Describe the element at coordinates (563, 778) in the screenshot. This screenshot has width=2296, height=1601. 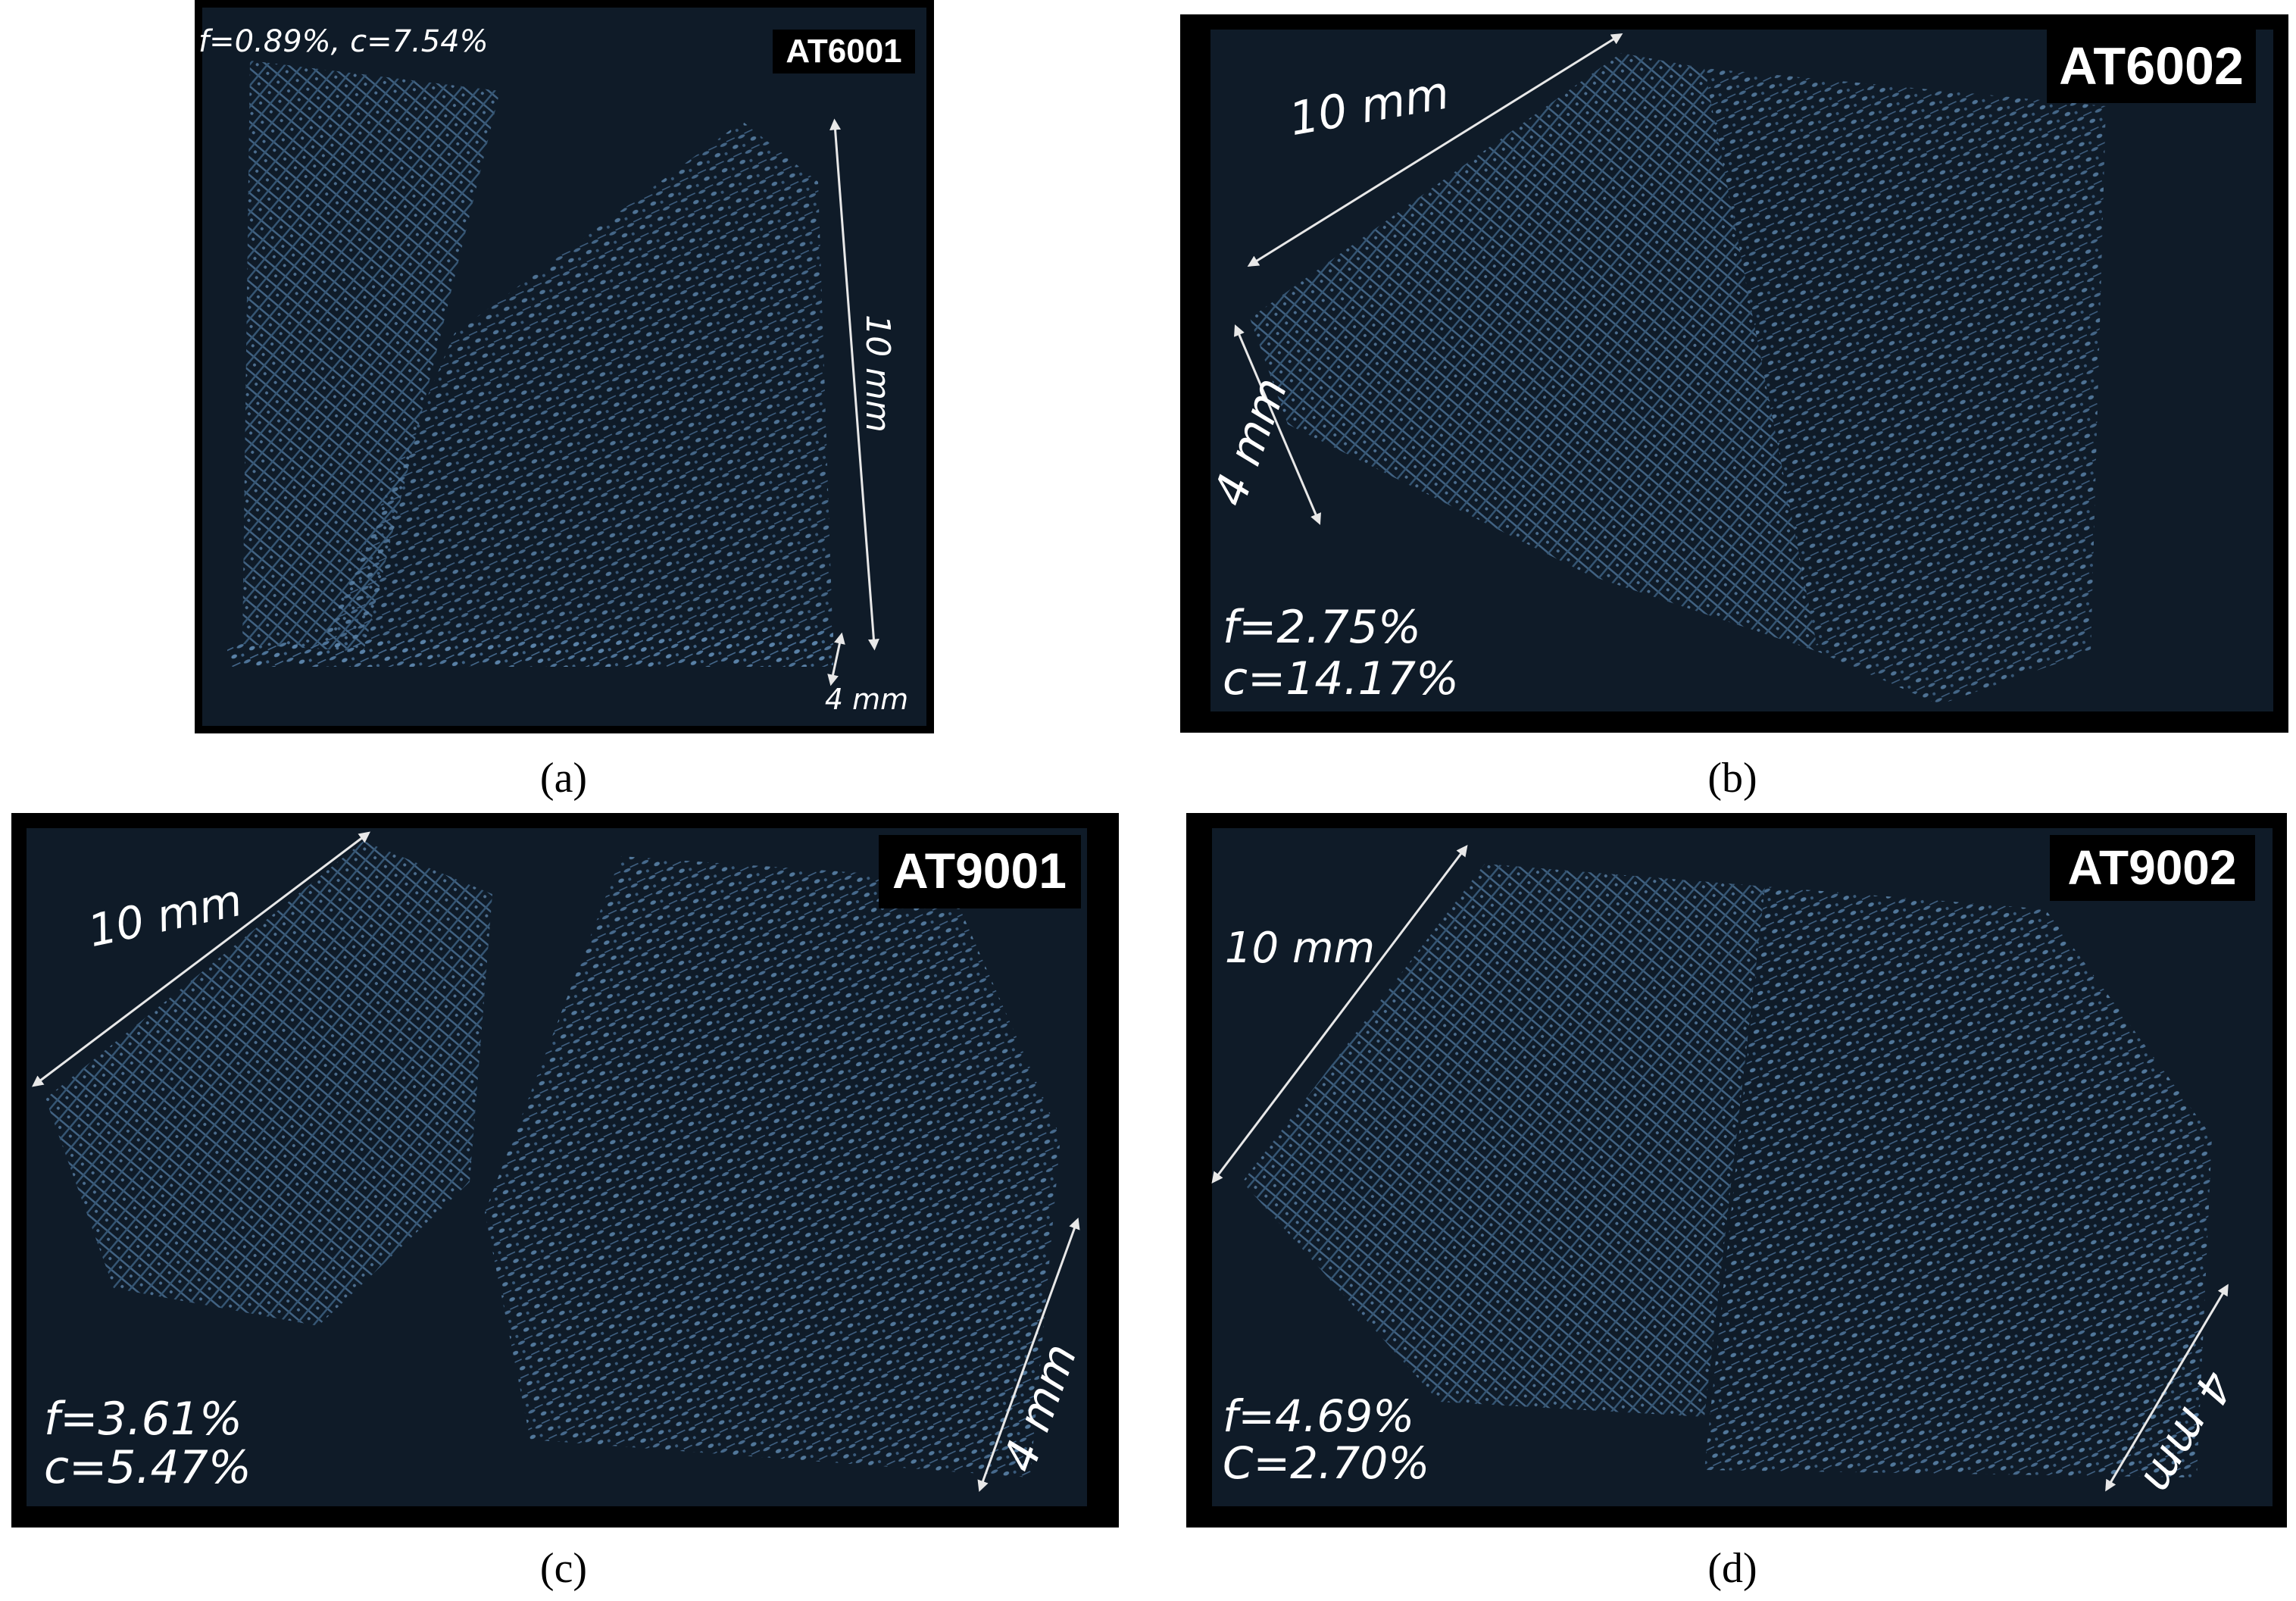
I see `caption: (a)` at that location.